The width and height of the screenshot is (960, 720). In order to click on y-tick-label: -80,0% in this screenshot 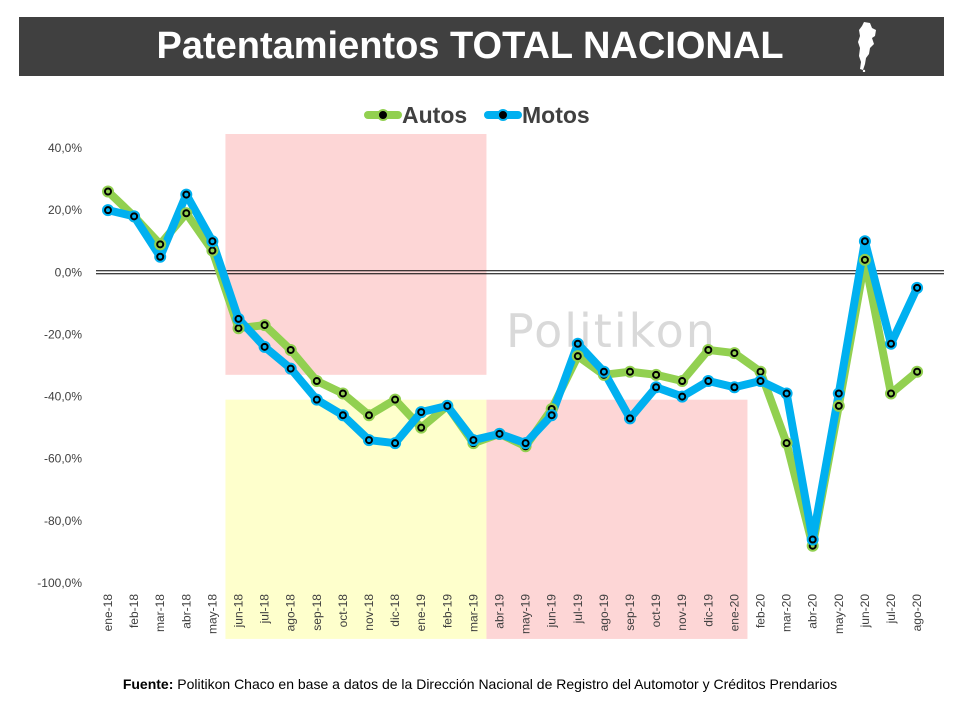, I will do `click(63, 521)`.